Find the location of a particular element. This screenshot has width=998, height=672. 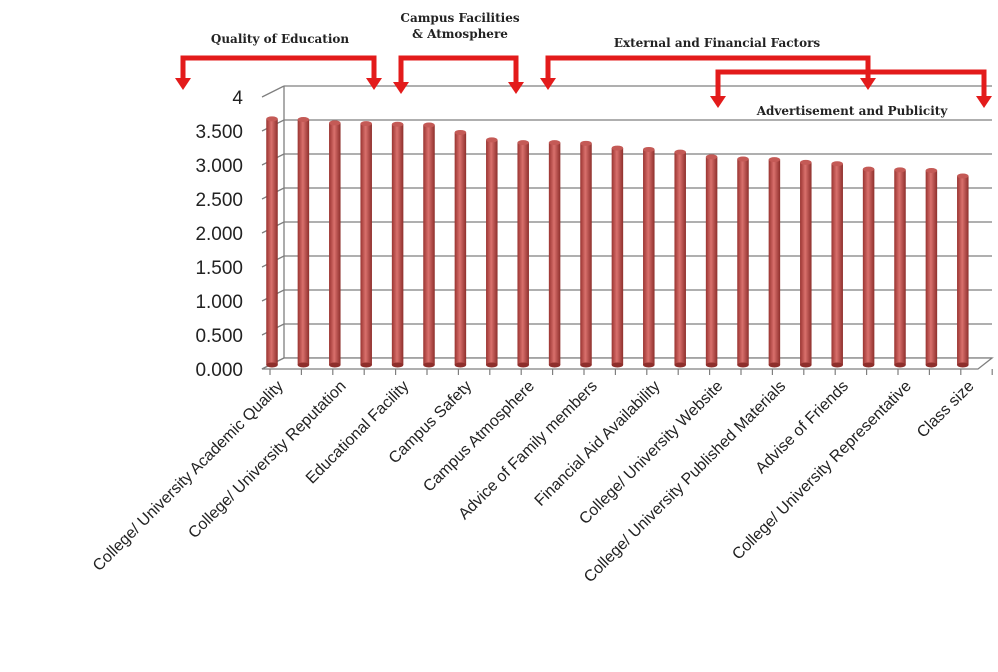

annotation-label: & Atmosphere is located at coordinates (460, 34).